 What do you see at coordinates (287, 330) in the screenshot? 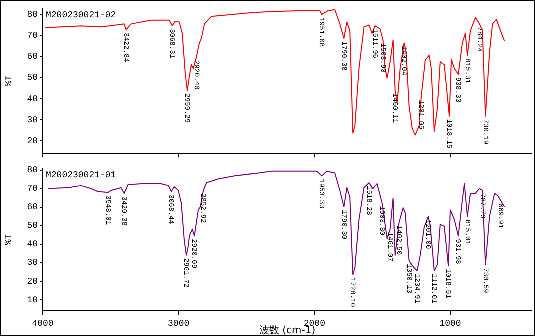
I see `x-axis-title: 波数 (cm-1)` at bounding box center [287, 330].